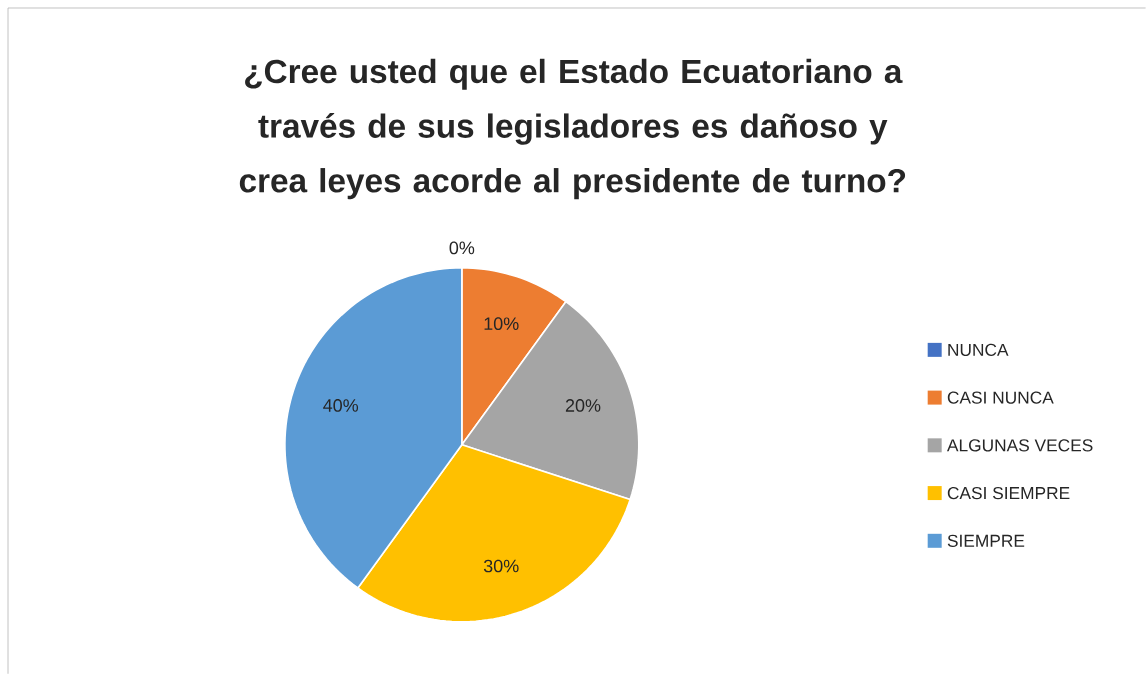  I want to click on text: 0%, so click(462, 248).